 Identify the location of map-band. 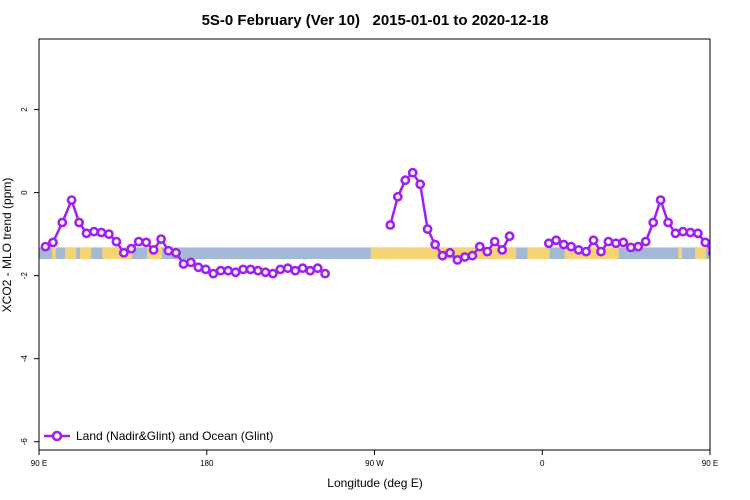
(374, 253).